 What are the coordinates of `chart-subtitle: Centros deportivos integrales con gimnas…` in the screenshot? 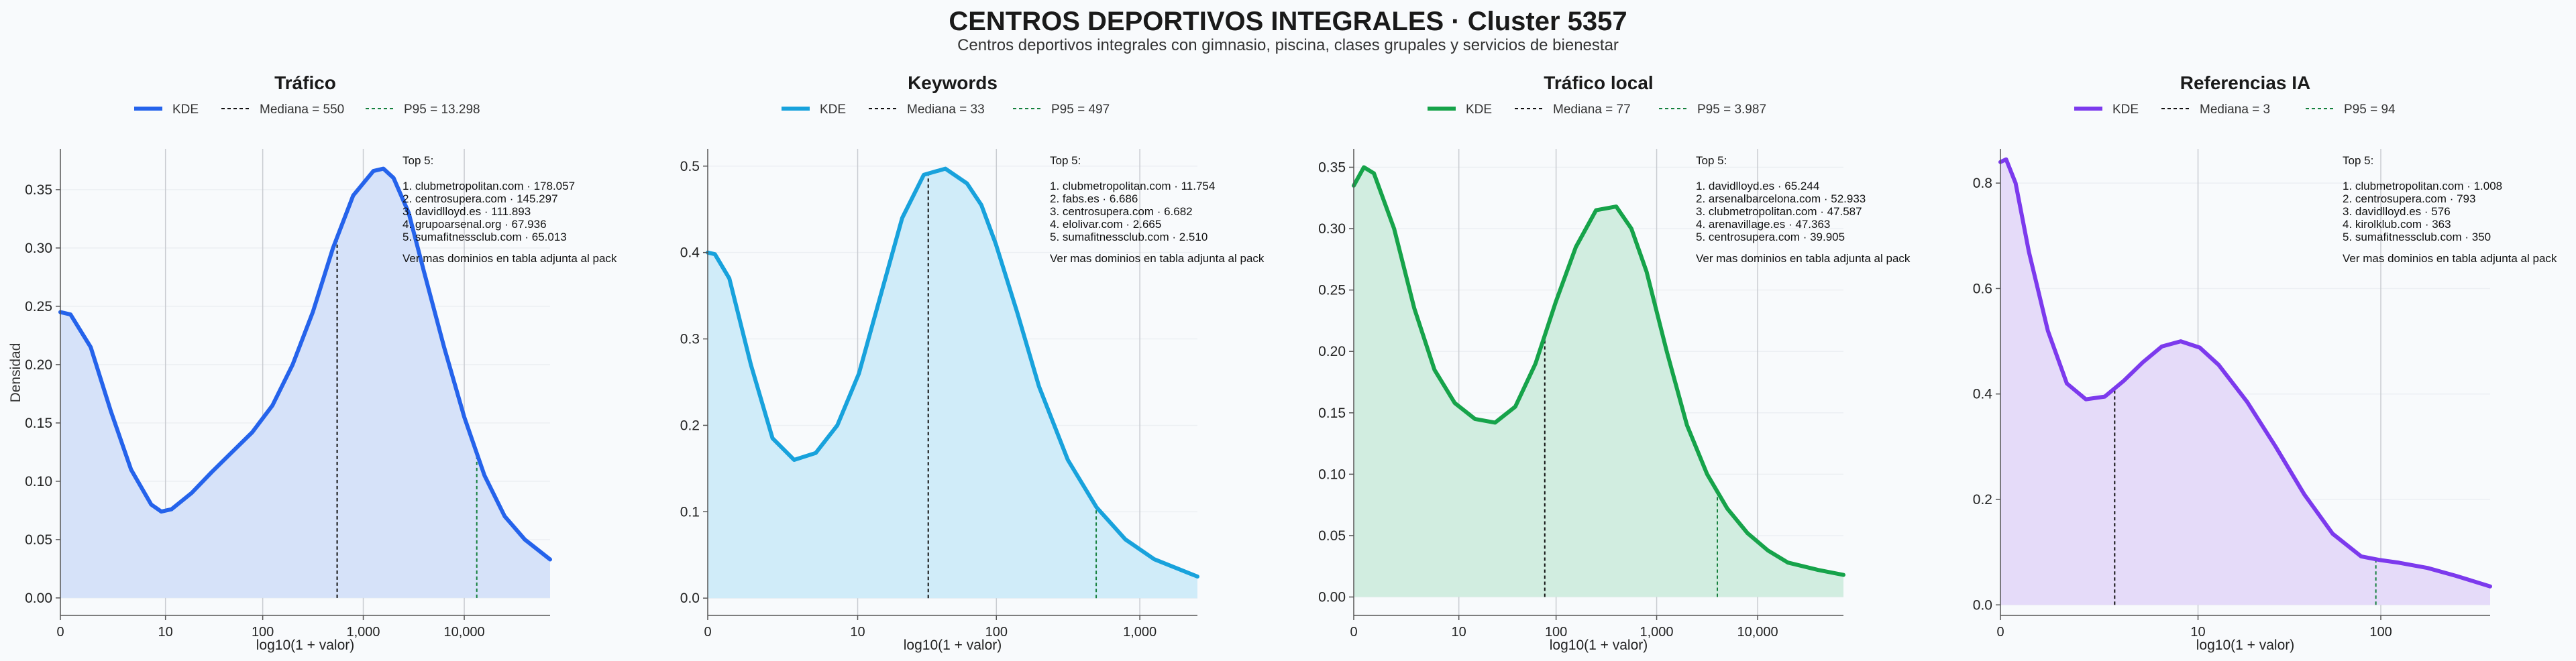 It's located at (1288, 45).